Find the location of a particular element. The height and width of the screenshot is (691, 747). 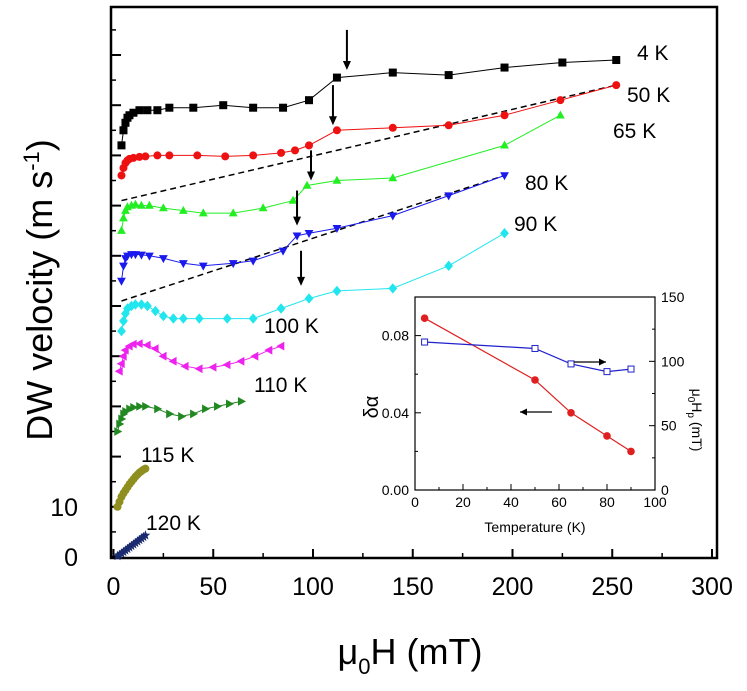

inset-frame is located at coordinates (535, 393).